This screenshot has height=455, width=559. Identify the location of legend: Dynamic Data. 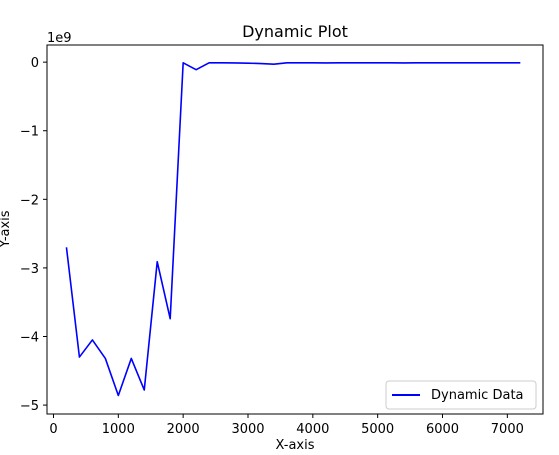
(461, 395).